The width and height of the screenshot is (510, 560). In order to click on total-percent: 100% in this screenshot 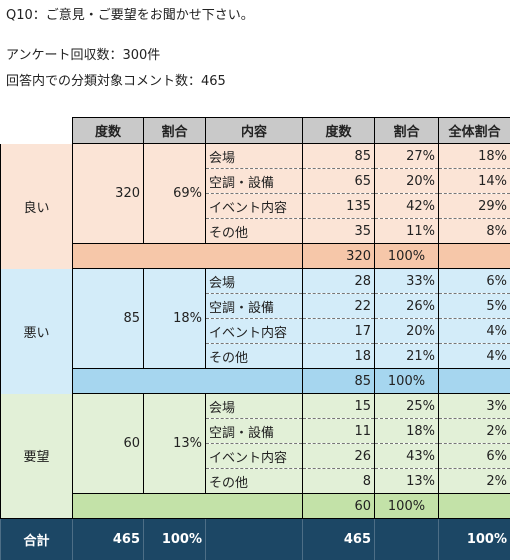, I will do `click(175, 539)`.